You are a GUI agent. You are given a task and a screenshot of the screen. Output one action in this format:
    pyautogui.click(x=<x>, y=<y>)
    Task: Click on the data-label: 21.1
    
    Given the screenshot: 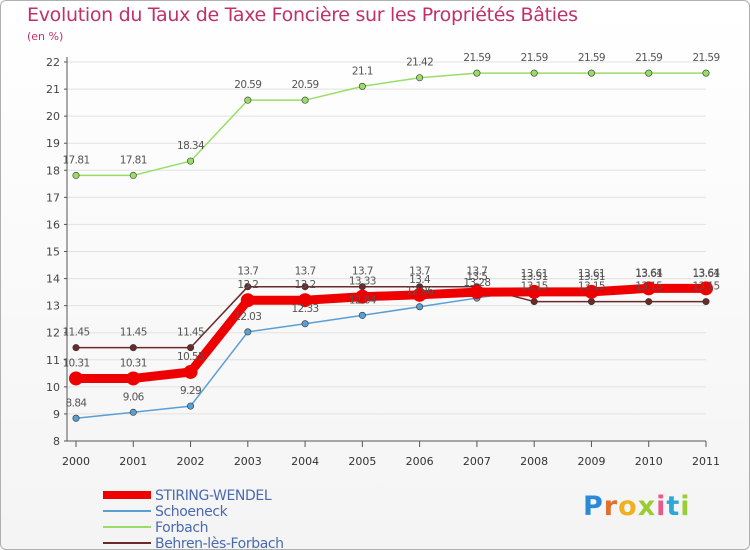 What is the action you would take?
    pyautogui.click(x=362, y=71)
    